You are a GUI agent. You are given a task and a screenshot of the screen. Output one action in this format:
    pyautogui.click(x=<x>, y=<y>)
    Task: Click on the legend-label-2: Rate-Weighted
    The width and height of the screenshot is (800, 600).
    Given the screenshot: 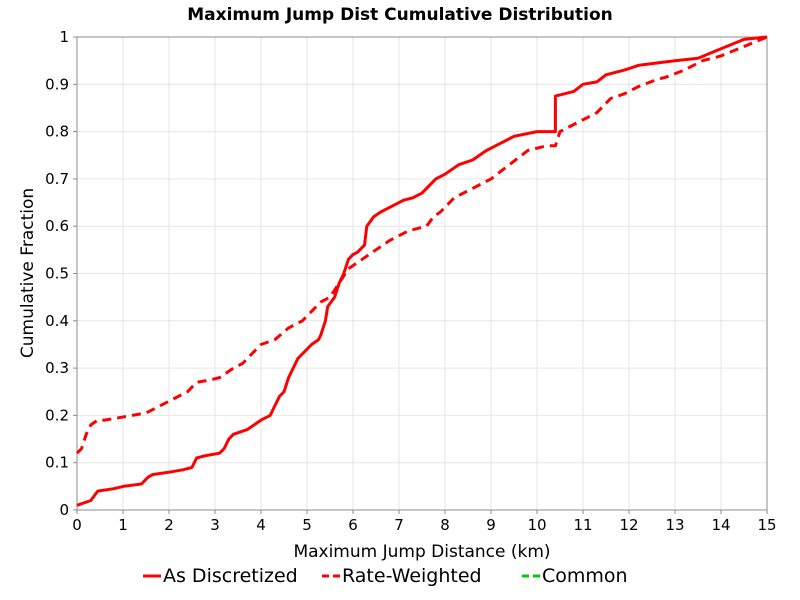 What is the action you would take?
    pyautogui.click(x=412, y=576)
    